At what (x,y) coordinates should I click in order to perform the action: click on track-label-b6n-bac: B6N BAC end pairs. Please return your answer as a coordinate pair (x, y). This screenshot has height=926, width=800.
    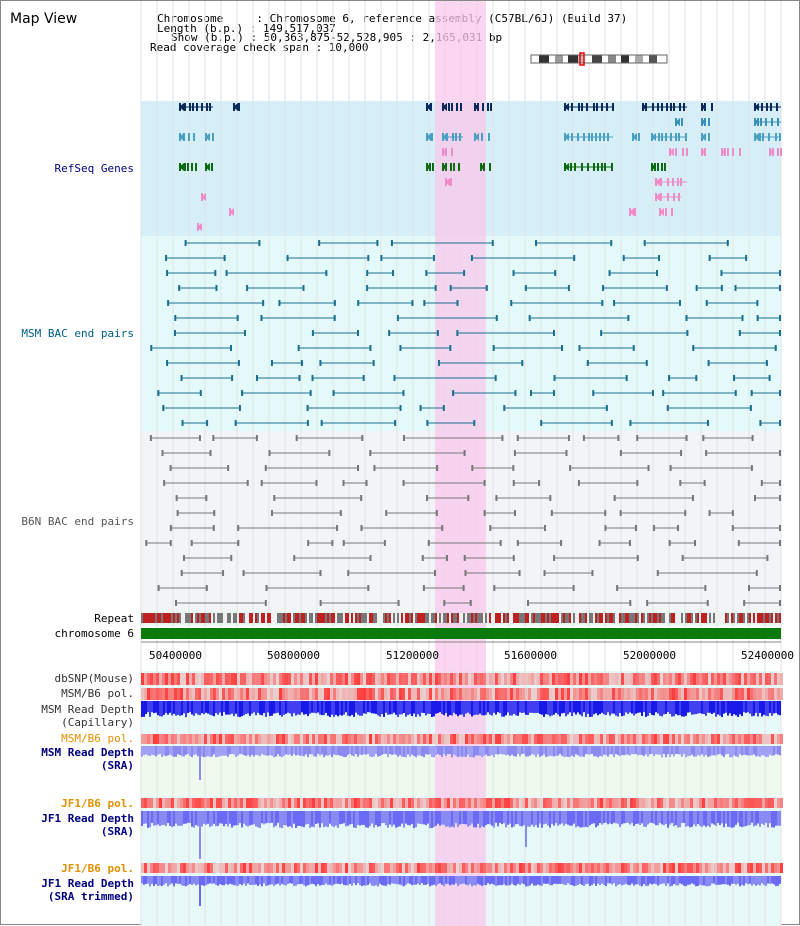
    Looking at the image, I should click on (77, 521).